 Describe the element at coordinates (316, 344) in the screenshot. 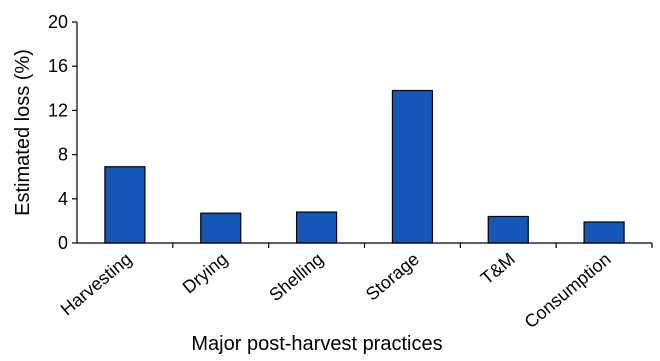

I see `x-axis-title: Major post-harvest practices` at that location.